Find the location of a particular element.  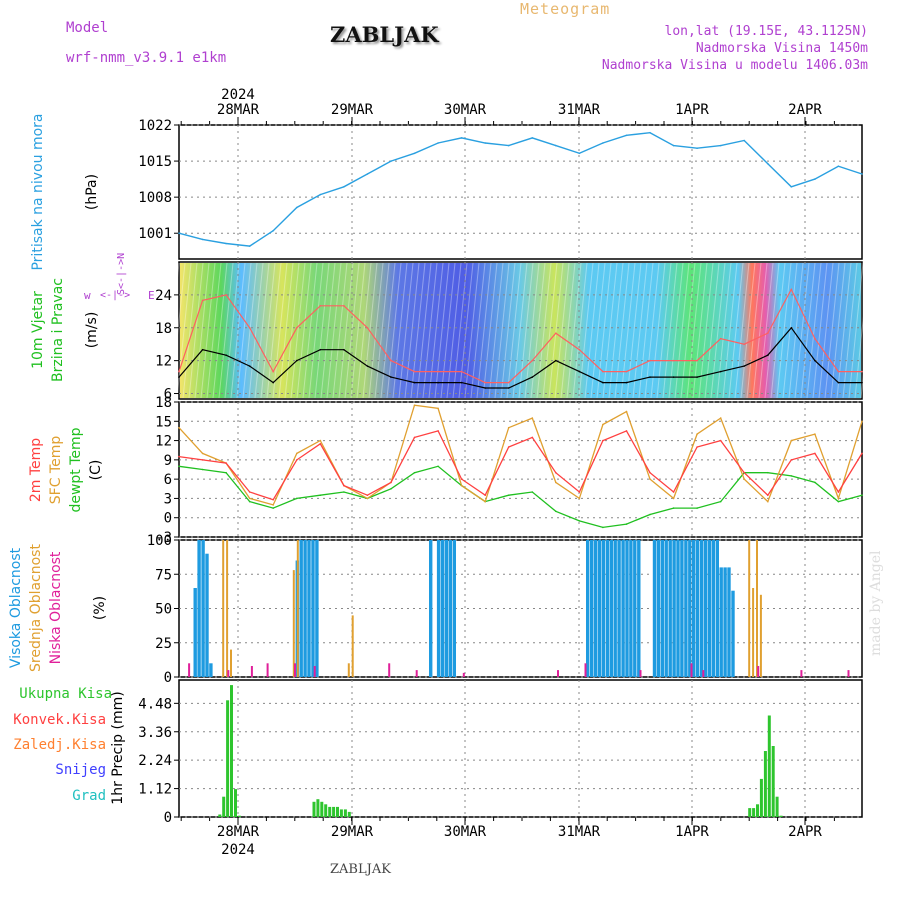

model-name: wrf-nmm_v3.9.1 e1km is located at coordinates (146, 58).